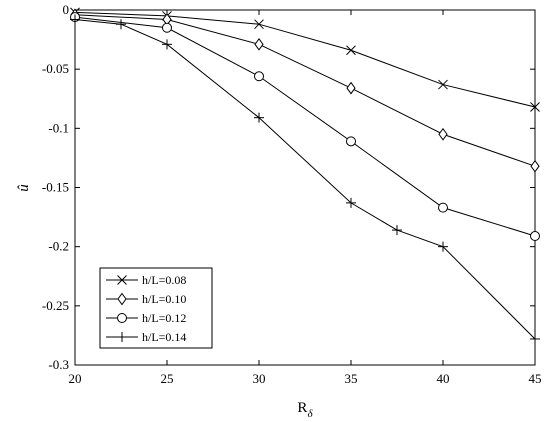 The height and width of the screenshot is (422, 550). What do you see at coordinates (259, 378) in the screenshot?
I see `x-tick-label: 30` at bounding box center [259, 378].